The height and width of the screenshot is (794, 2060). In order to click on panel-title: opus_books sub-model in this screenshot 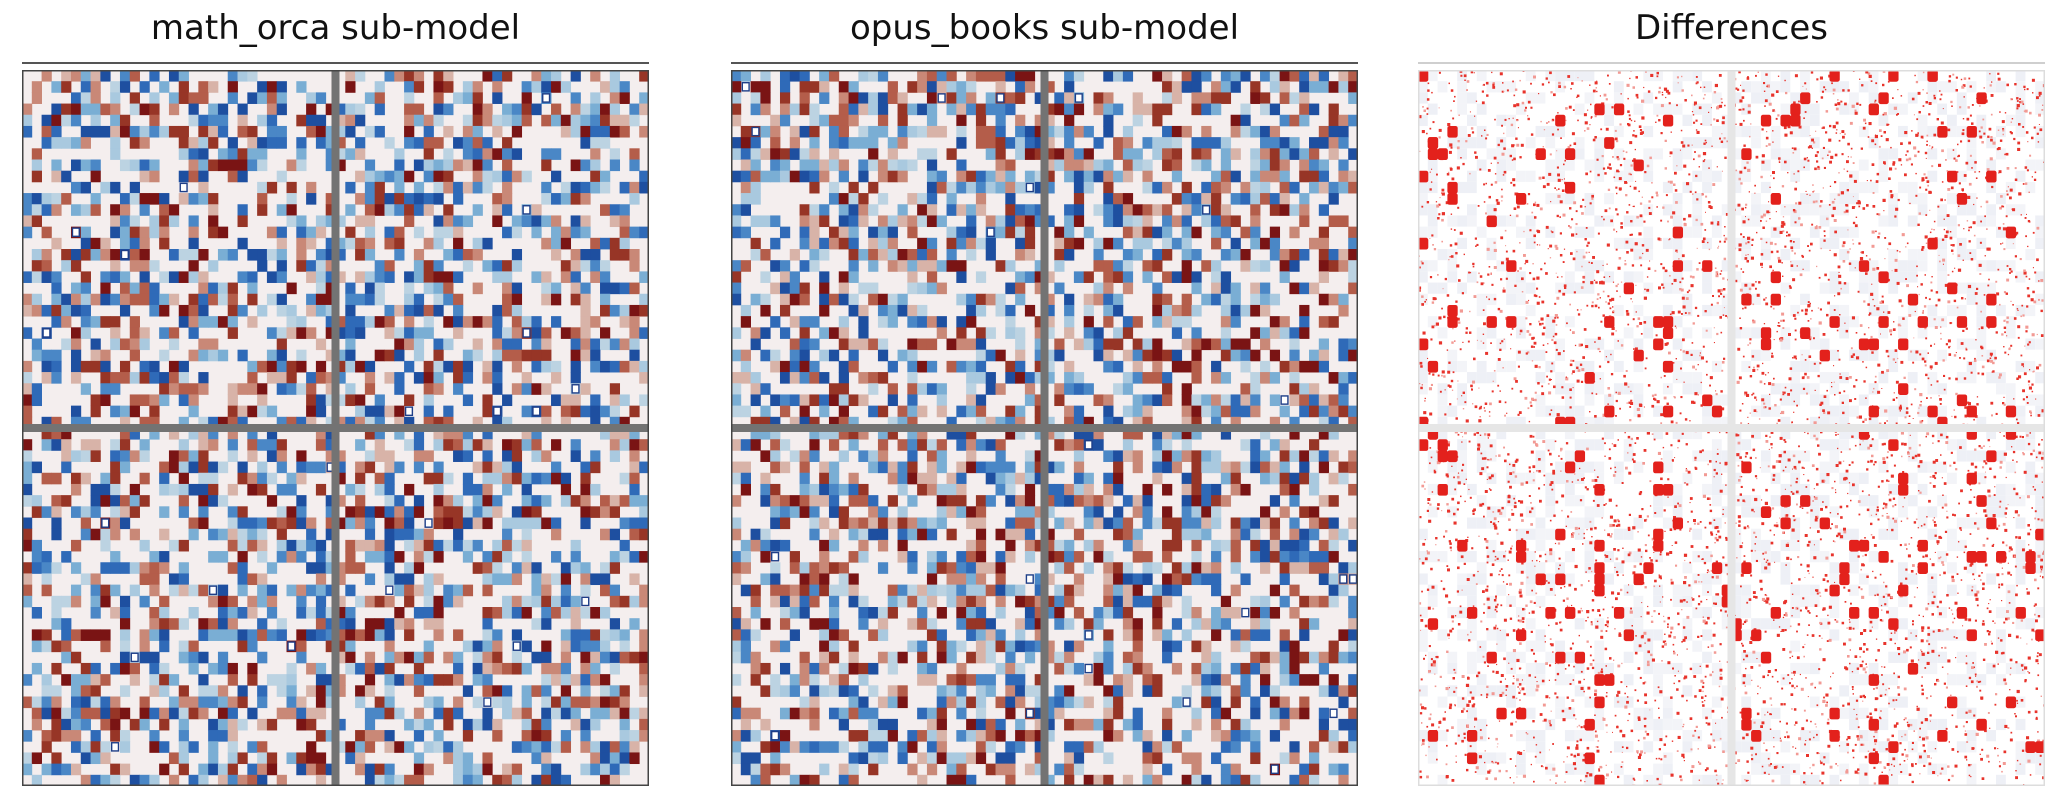, I will do `click(1044, 28)`.